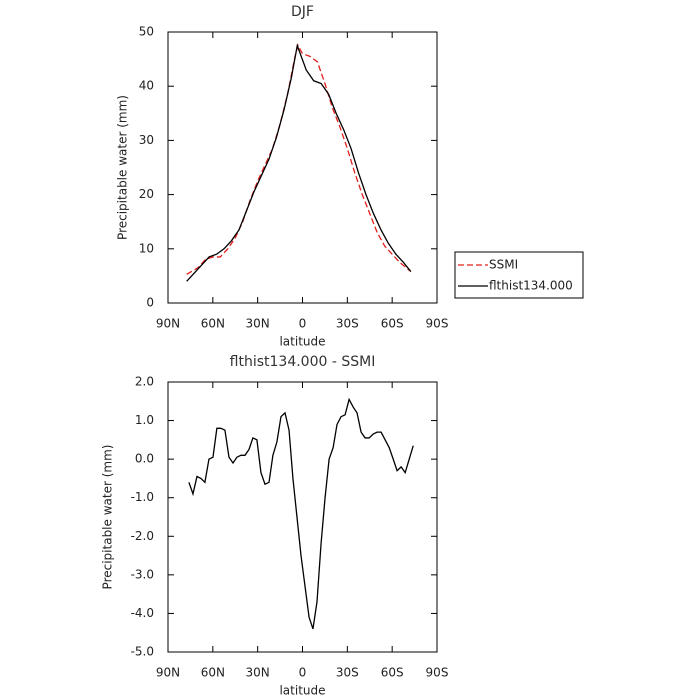 Image resolution: width=700 pixels, height=700 pixels. I want to click on y-tick-label: 20, so click(146, 194).